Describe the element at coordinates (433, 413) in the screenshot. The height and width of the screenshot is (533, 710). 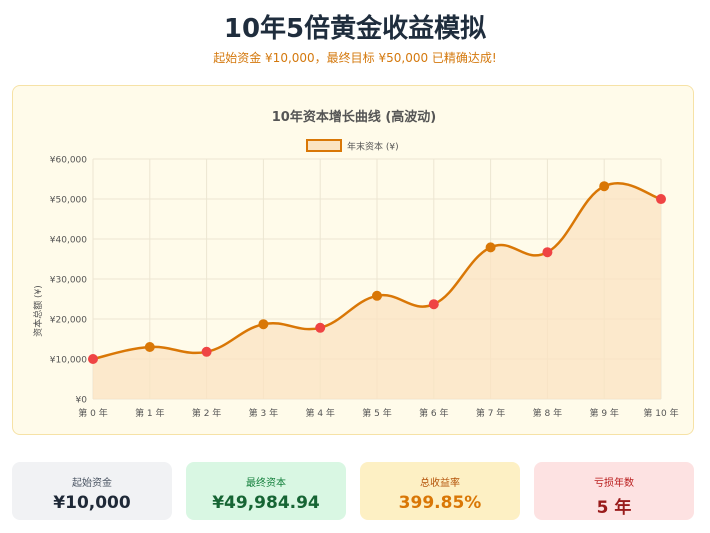
I see `x-tick-label: 第 6 年` at that location.